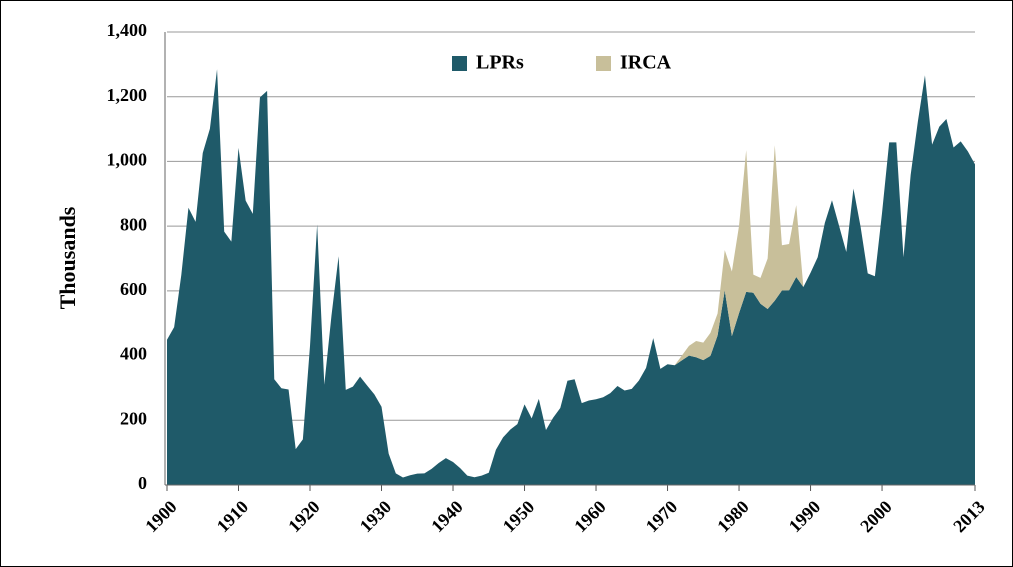 Image resolution: width=1013 pixels, height=567 pixels. I want to click on y-tick-label: 0, so click(142, 483).